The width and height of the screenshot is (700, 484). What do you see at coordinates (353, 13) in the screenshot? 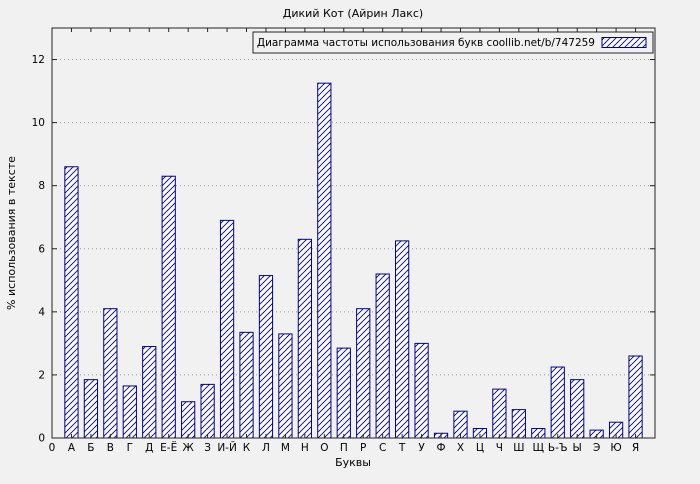
I see `chart-title: Дикий Кот (Айрин Лакс)` at bounding box center [353, 13].